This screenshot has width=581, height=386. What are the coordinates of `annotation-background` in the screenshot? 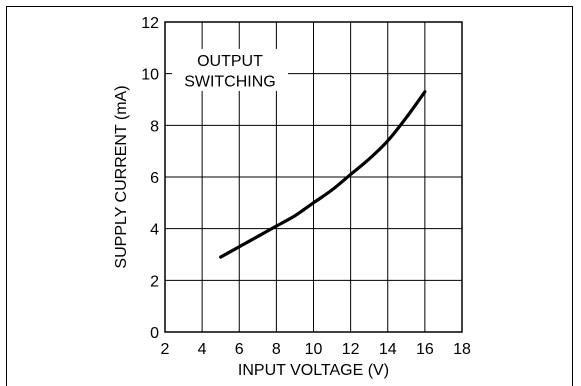 It's located at (229, 69).